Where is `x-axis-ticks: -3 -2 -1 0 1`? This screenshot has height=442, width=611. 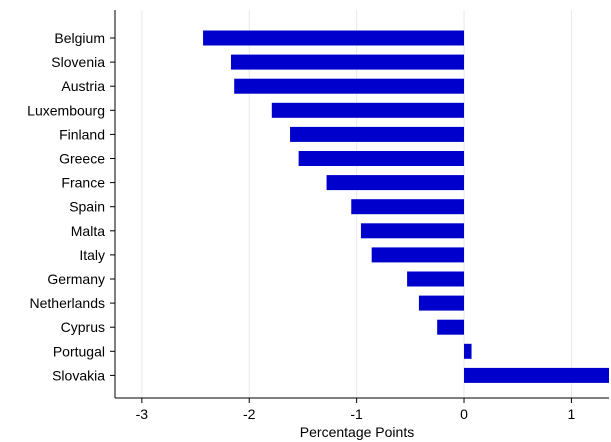 x-axis-ticks: -3 -2 -1 0 1 is located at coordinates (356, 410).